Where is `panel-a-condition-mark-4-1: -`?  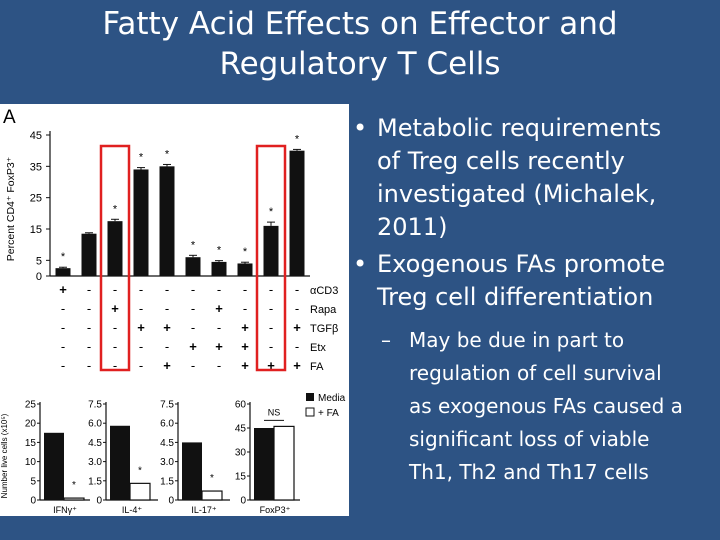
panel-a-condition-mark-4-1: - is located at coordinates (89, 365).